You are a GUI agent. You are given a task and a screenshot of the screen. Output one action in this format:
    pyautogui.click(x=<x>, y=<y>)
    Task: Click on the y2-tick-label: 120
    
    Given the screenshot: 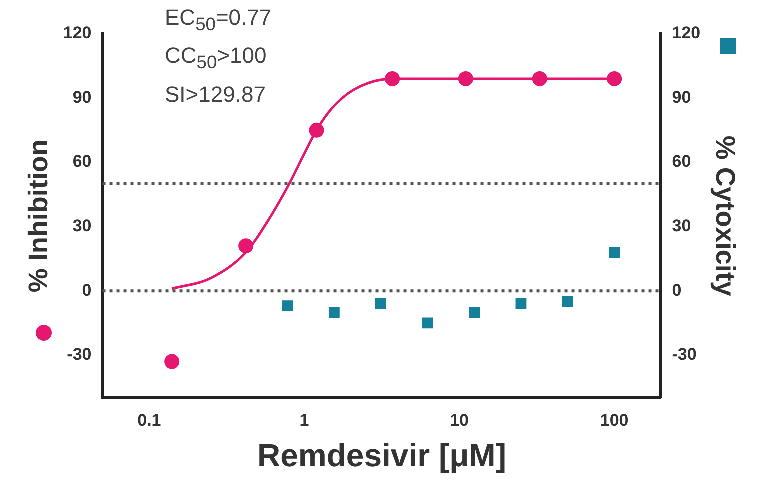 What is the action you would take?
    pyautogui.click(x=686, y=33)
    